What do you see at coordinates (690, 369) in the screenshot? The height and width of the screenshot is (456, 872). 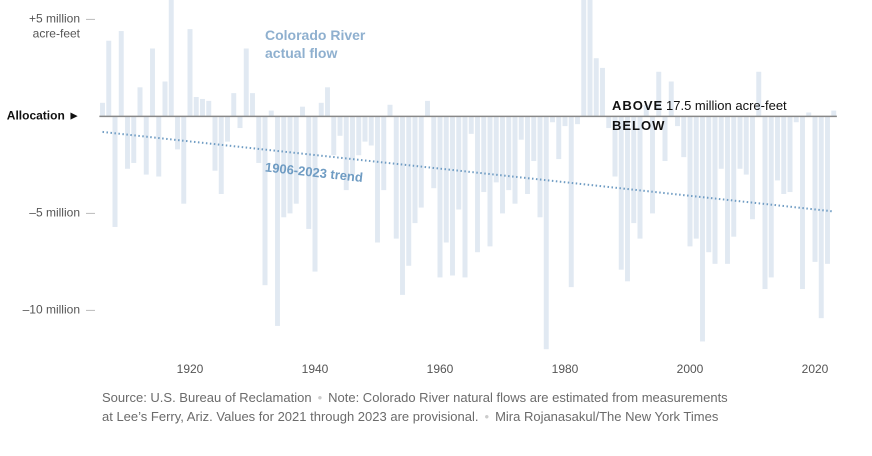 I see `x-tick-label: 2000` at bounding box center [690, 369].